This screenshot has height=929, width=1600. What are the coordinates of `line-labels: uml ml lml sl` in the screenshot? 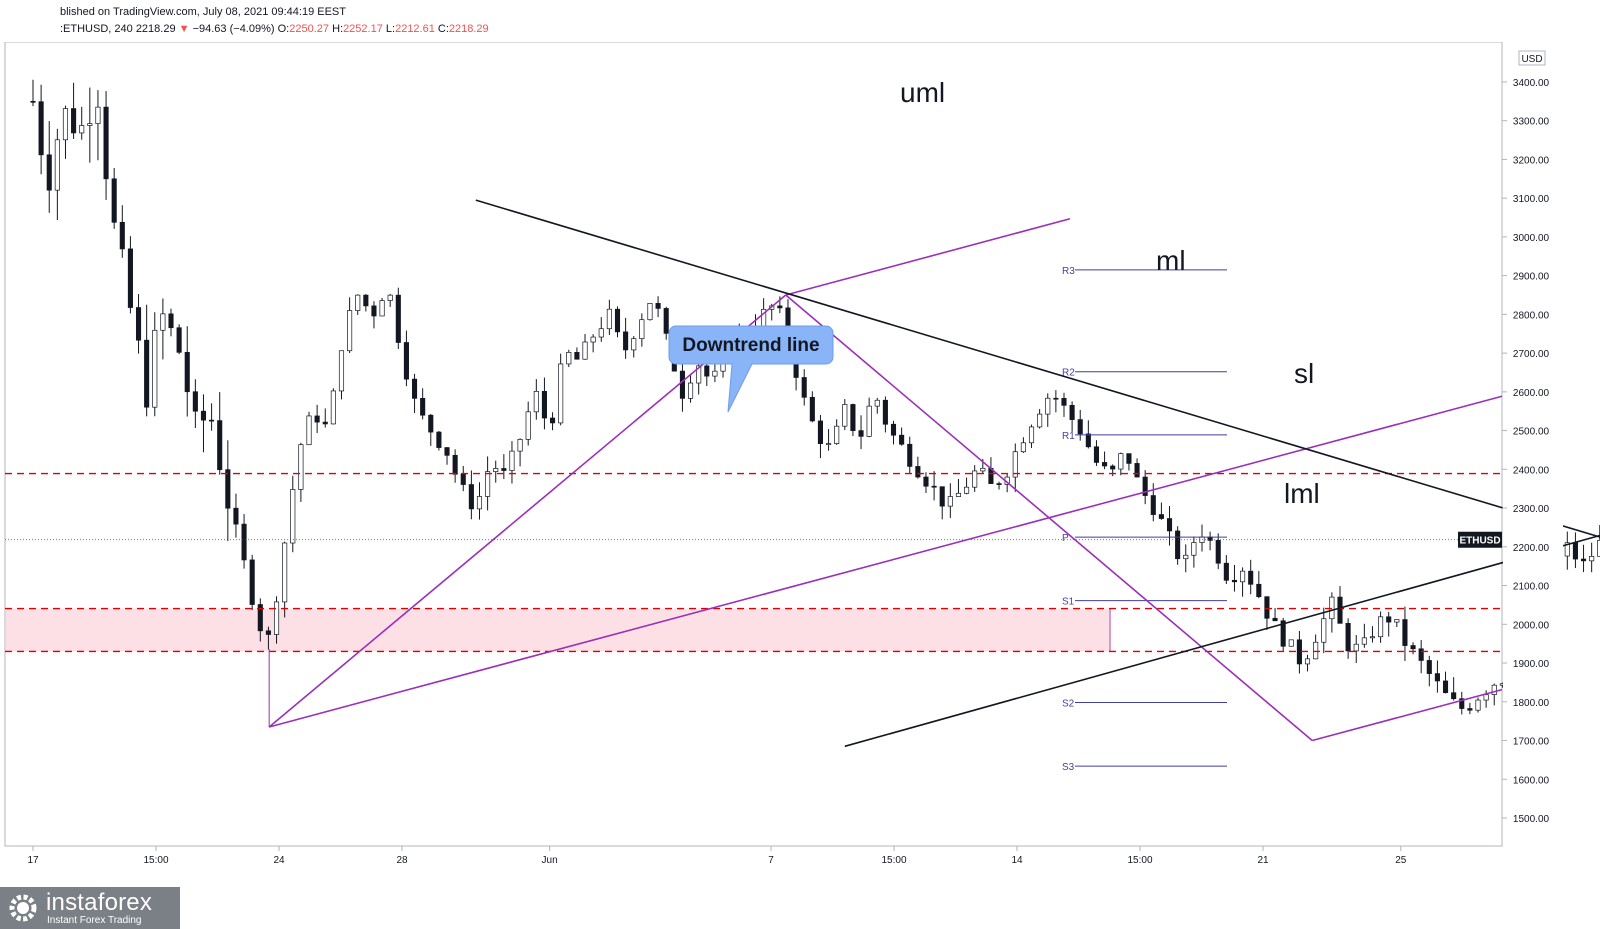 It's located at (1110, 293).